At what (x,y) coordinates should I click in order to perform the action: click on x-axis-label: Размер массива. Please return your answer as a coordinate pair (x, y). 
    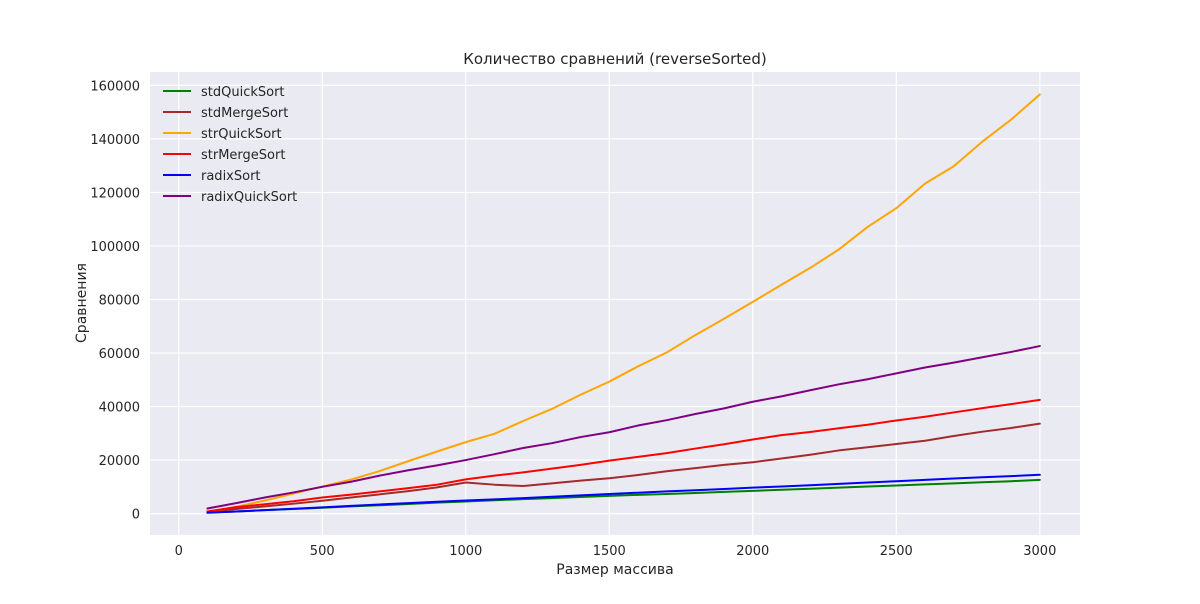
    Looking at the image, I should click on (614, 570).